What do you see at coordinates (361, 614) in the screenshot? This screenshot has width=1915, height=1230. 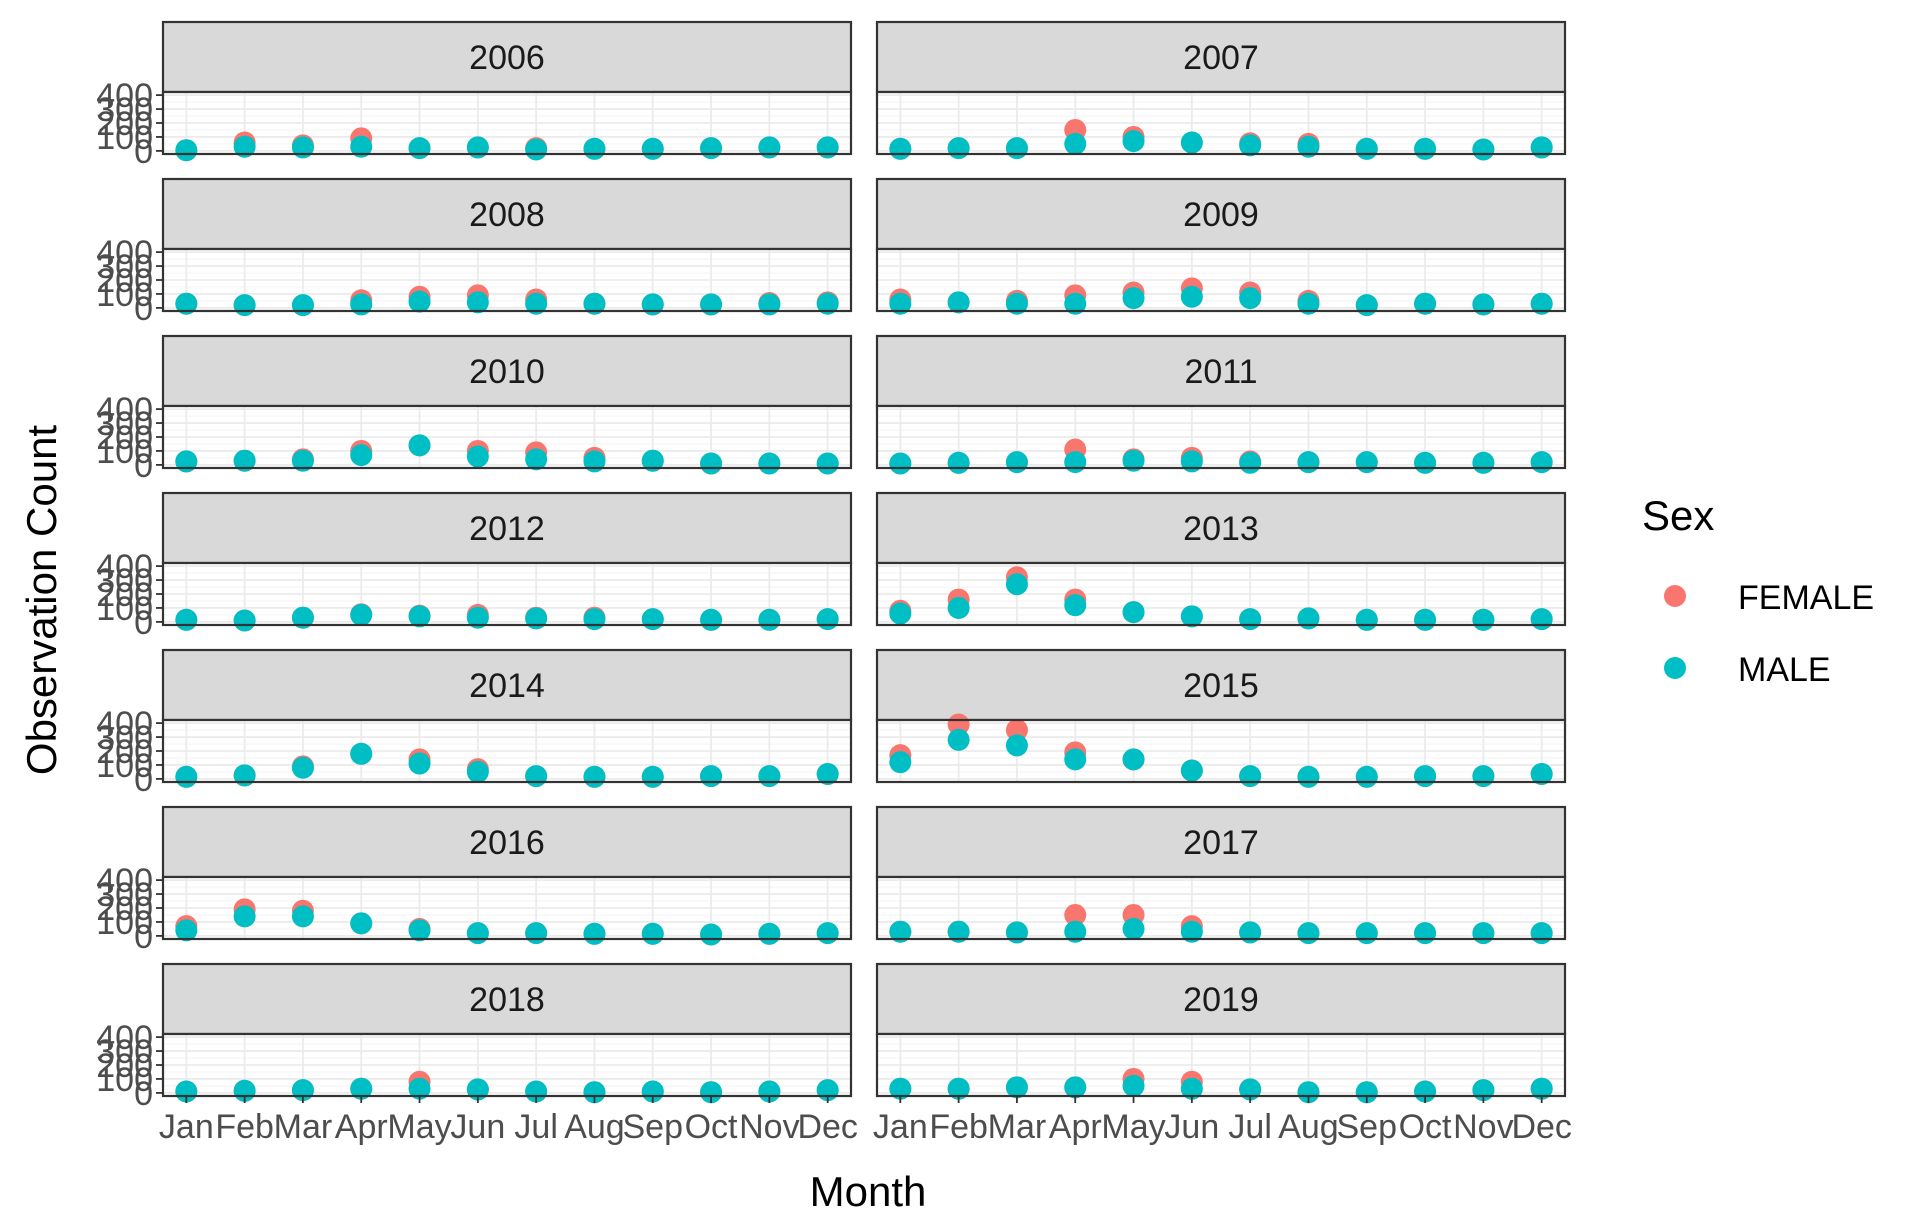 I see `point-male-2012-apr` at bounding box center [361, 614].